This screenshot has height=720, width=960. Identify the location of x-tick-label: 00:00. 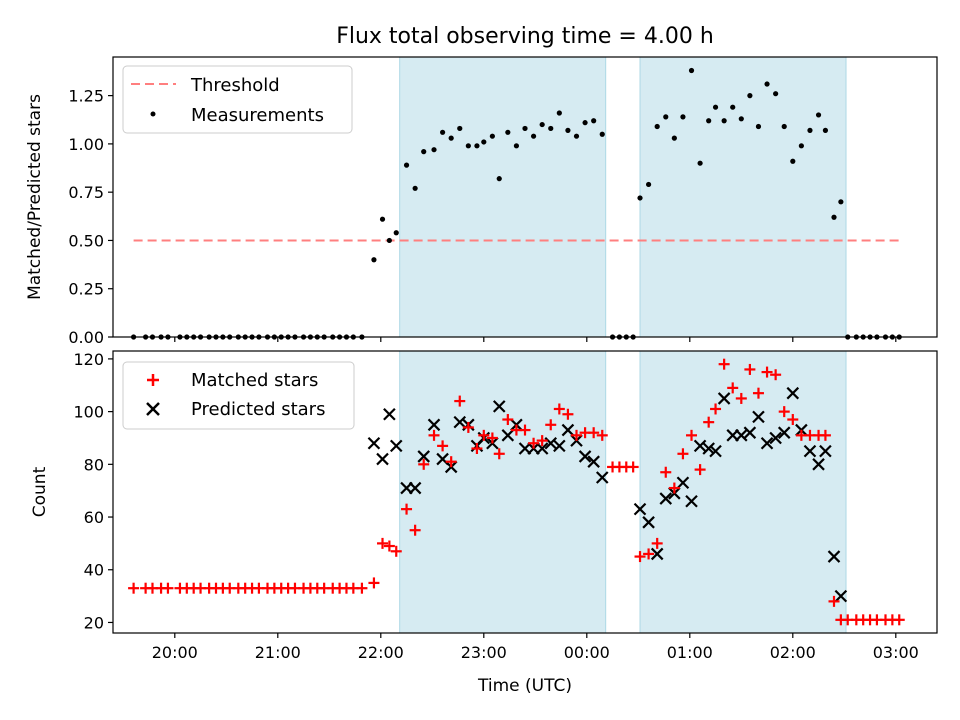
(587, 652).